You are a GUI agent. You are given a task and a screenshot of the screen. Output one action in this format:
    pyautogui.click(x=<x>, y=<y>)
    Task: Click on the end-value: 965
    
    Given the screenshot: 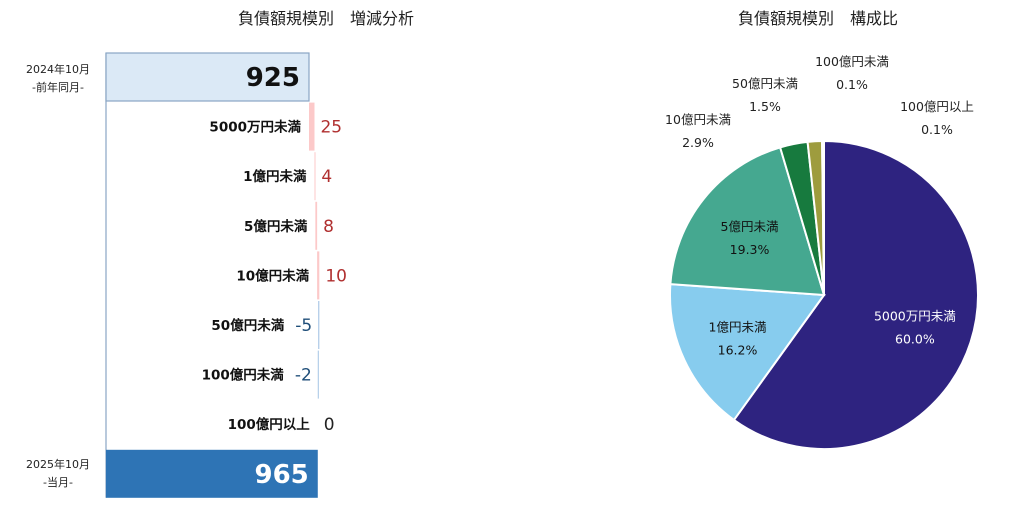 What is the action you would take?
    pyautogui.click(x=281, y=475)
    